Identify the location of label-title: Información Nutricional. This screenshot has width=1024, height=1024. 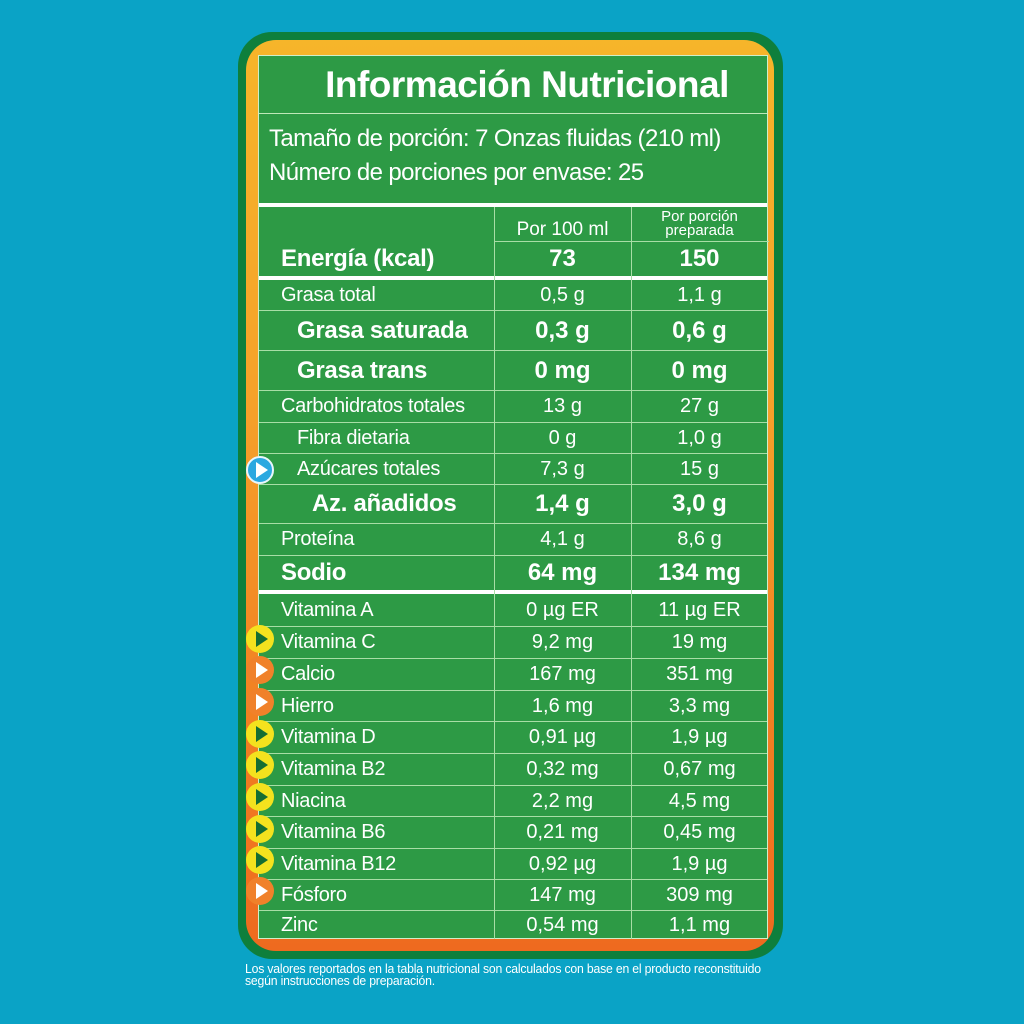
(513, 85).